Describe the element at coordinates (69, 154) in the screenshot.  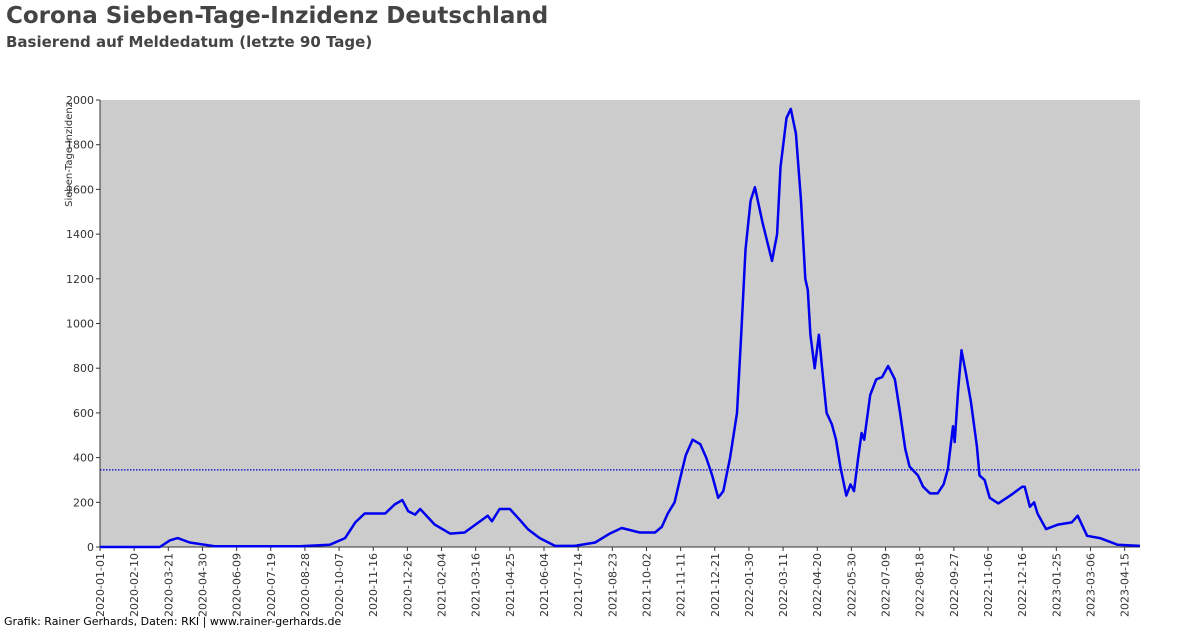
I see `y-axis-label: Sieben-Tage-Inzidenz` at that location.